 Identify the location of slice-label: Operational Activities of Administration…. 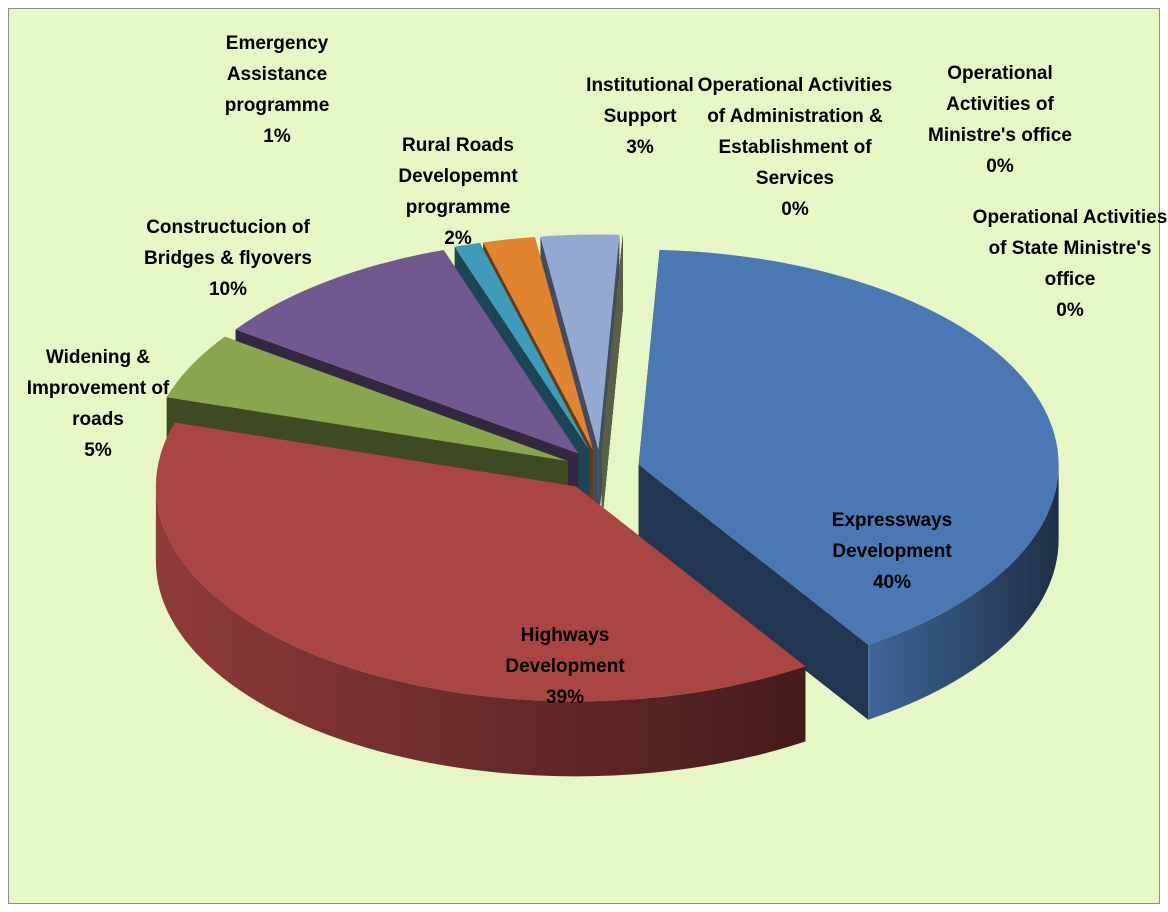
(795, 147).